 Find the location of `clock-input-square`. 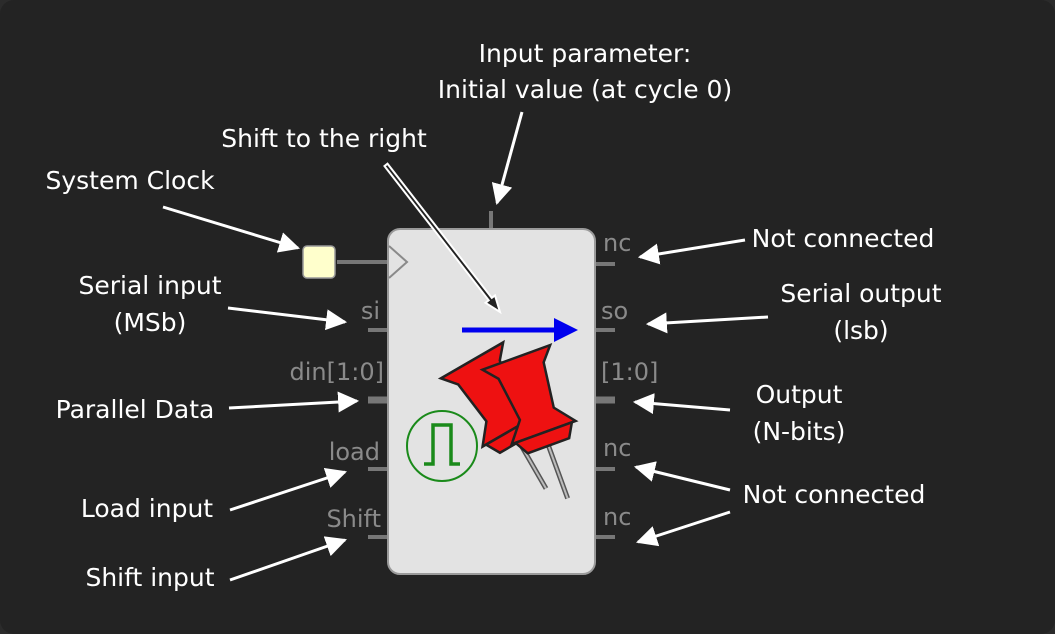

clock-input-square is located at coordinates (319, 262).